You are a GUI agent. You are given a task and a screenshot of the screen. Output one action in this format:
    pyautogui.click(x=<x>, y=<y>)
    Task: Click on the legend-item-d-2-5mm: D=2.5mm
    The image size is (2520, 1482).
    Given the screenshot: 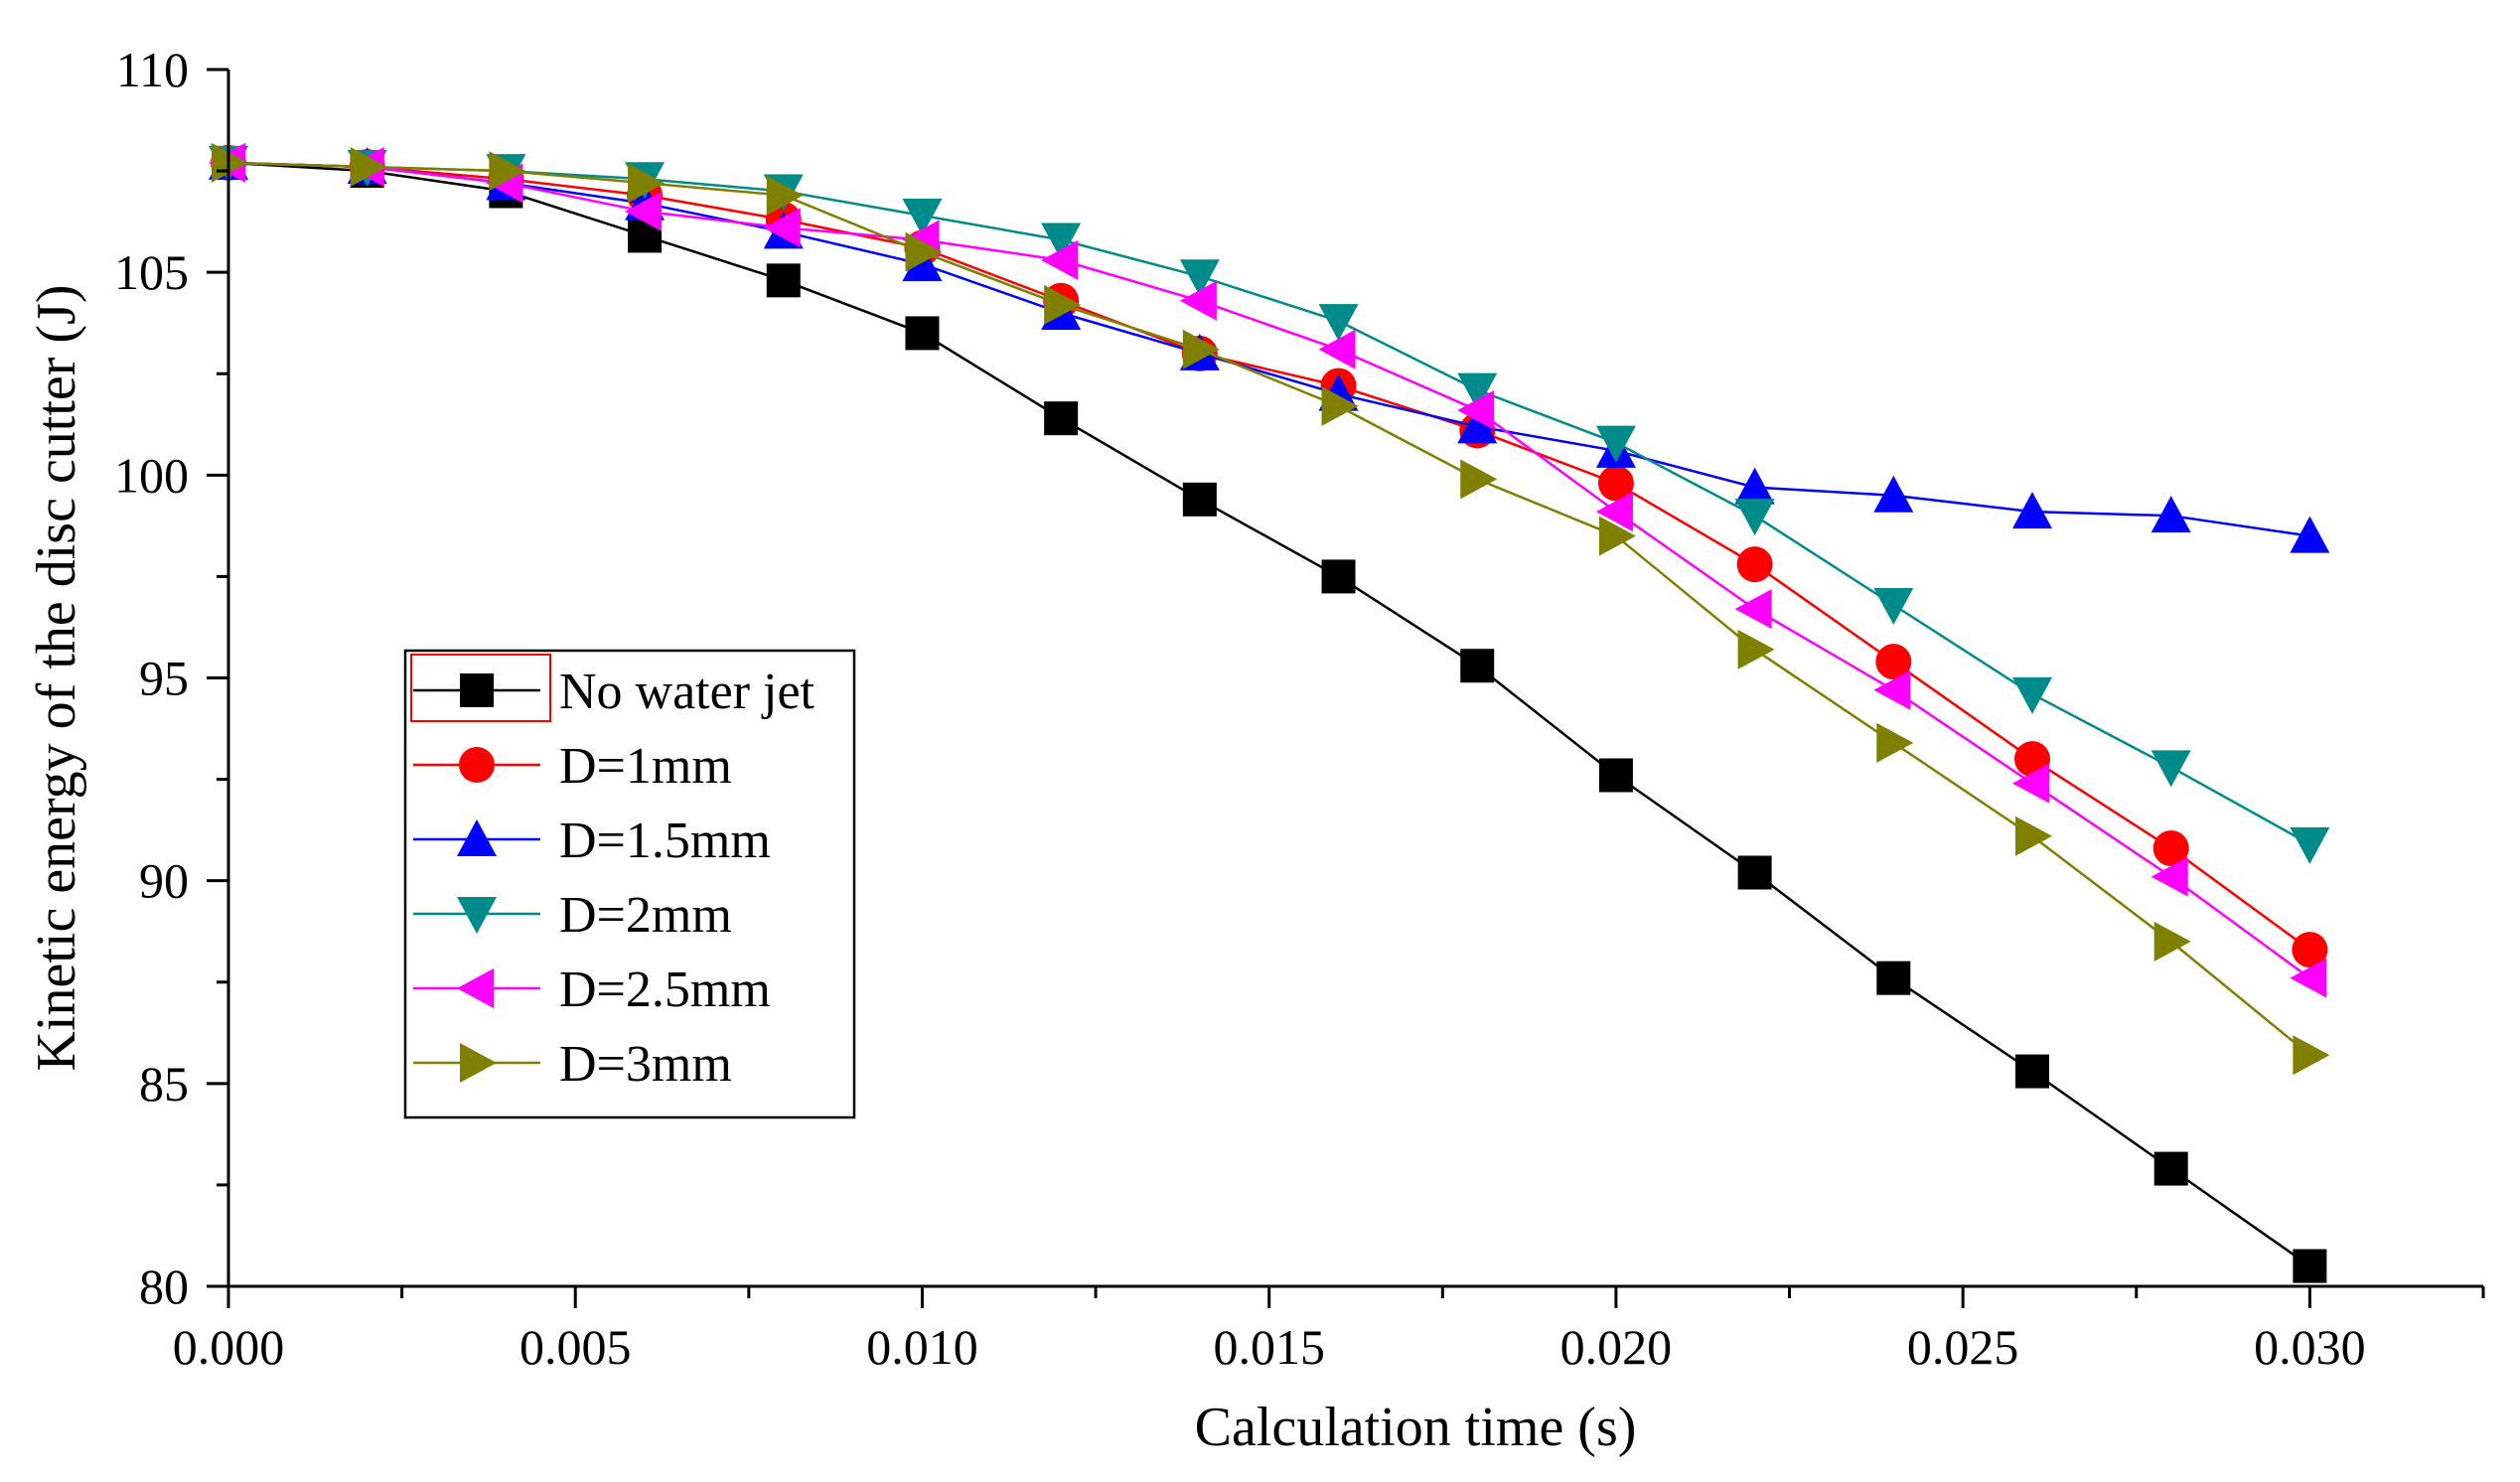 What is the action you would take?
    pyautogui.click(x=592, y=990)
    